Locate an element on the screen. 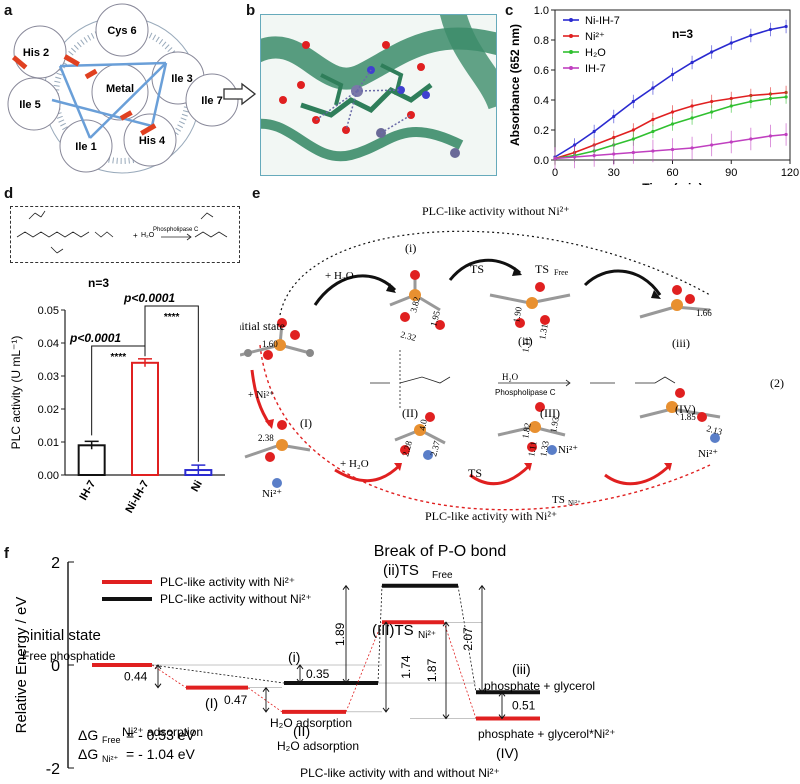 Image resolution: width=800 pixels, height=784 pixels. dist-11: 2.37 is located at coordinates (435, 448).